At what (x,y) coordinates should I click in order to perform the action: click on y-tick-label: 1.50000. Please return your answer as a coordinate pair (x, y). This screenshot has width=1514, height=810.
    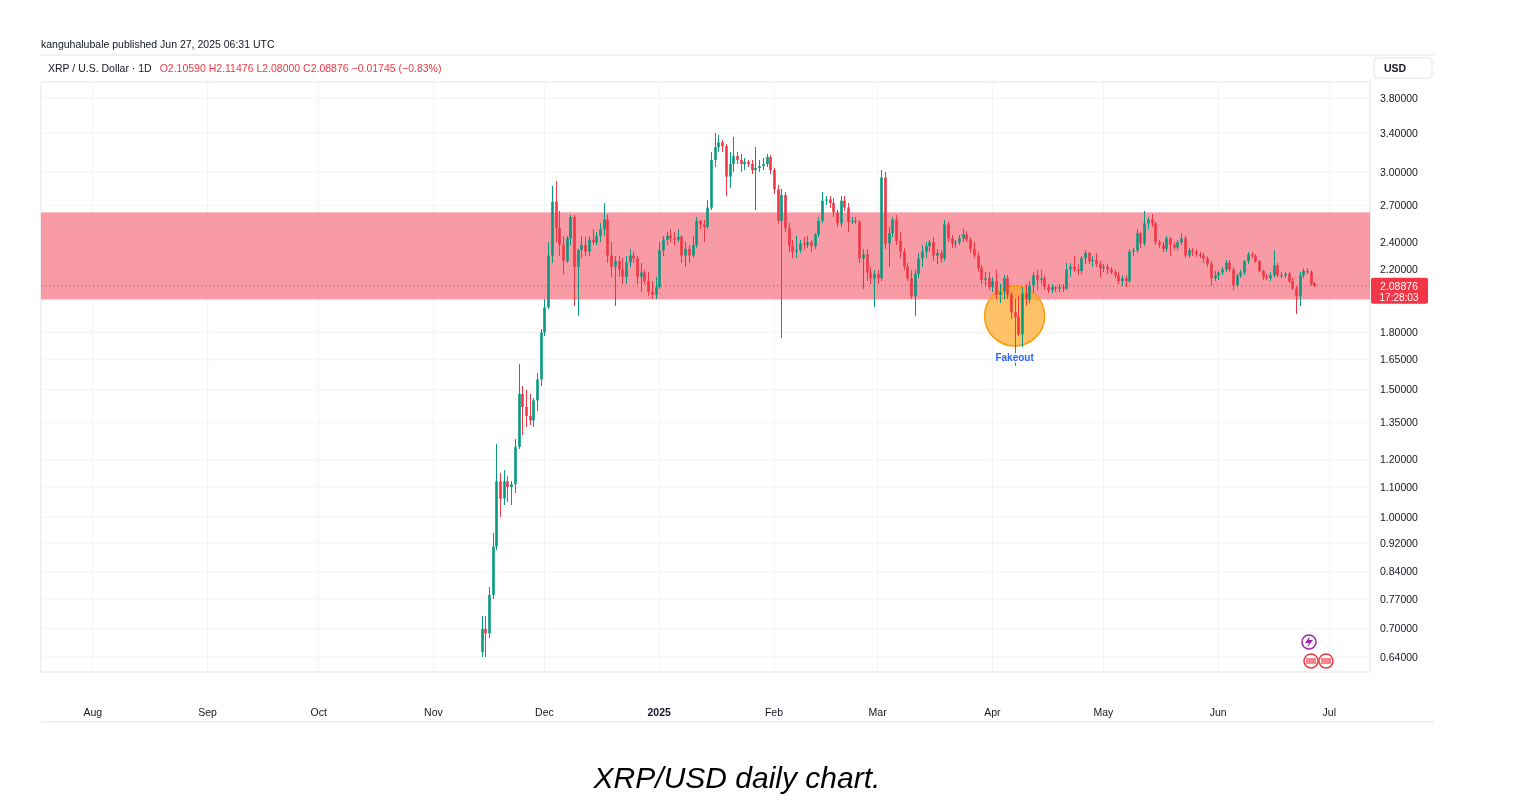
    Looking at the image, I should click on (1399, 389).